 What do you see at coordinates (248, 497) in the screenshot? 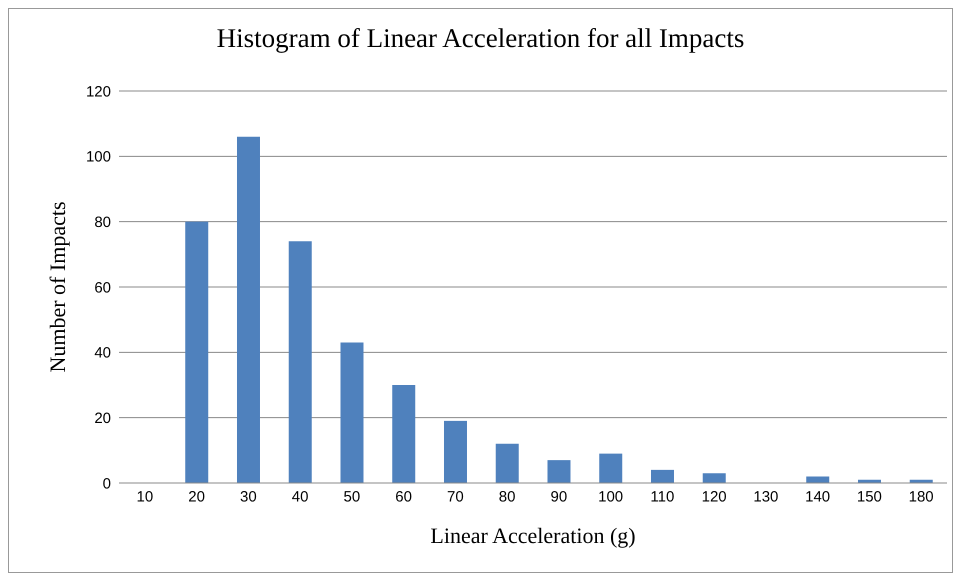
I see `x-tick-label: 30` at bounding box center [248, 497].